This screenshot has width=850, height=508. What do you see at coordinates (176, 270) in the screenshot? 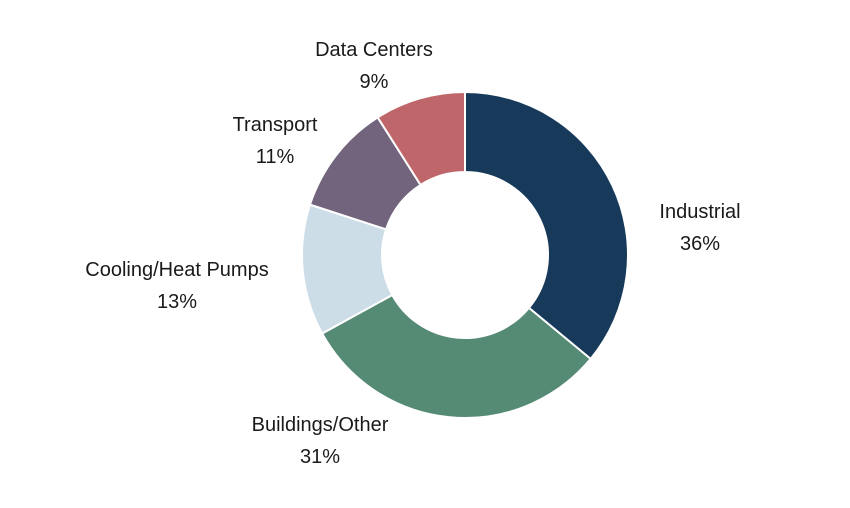
I see `slice-label: Cooling/Heat Pumps` at bounding box center [176, 270].